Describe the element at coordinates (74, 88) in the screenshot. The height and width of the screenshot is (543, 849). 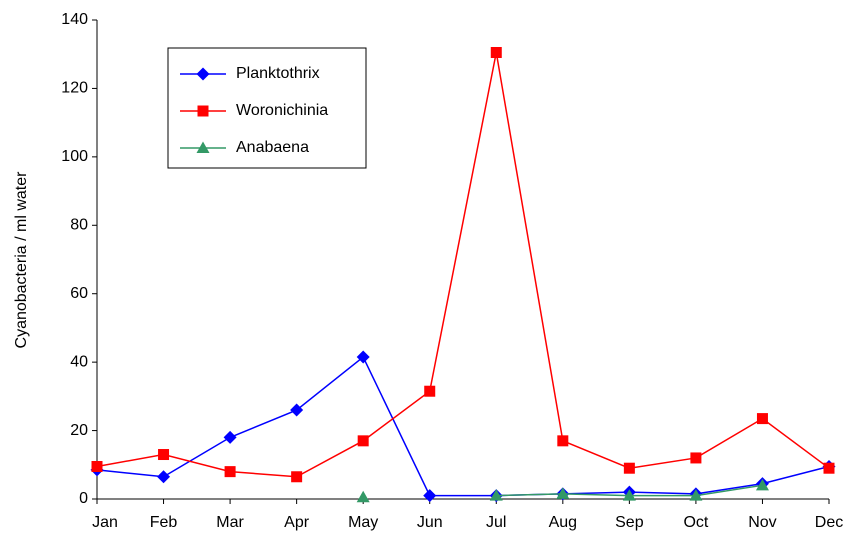
I see `y-tick-label: 120` at that location.